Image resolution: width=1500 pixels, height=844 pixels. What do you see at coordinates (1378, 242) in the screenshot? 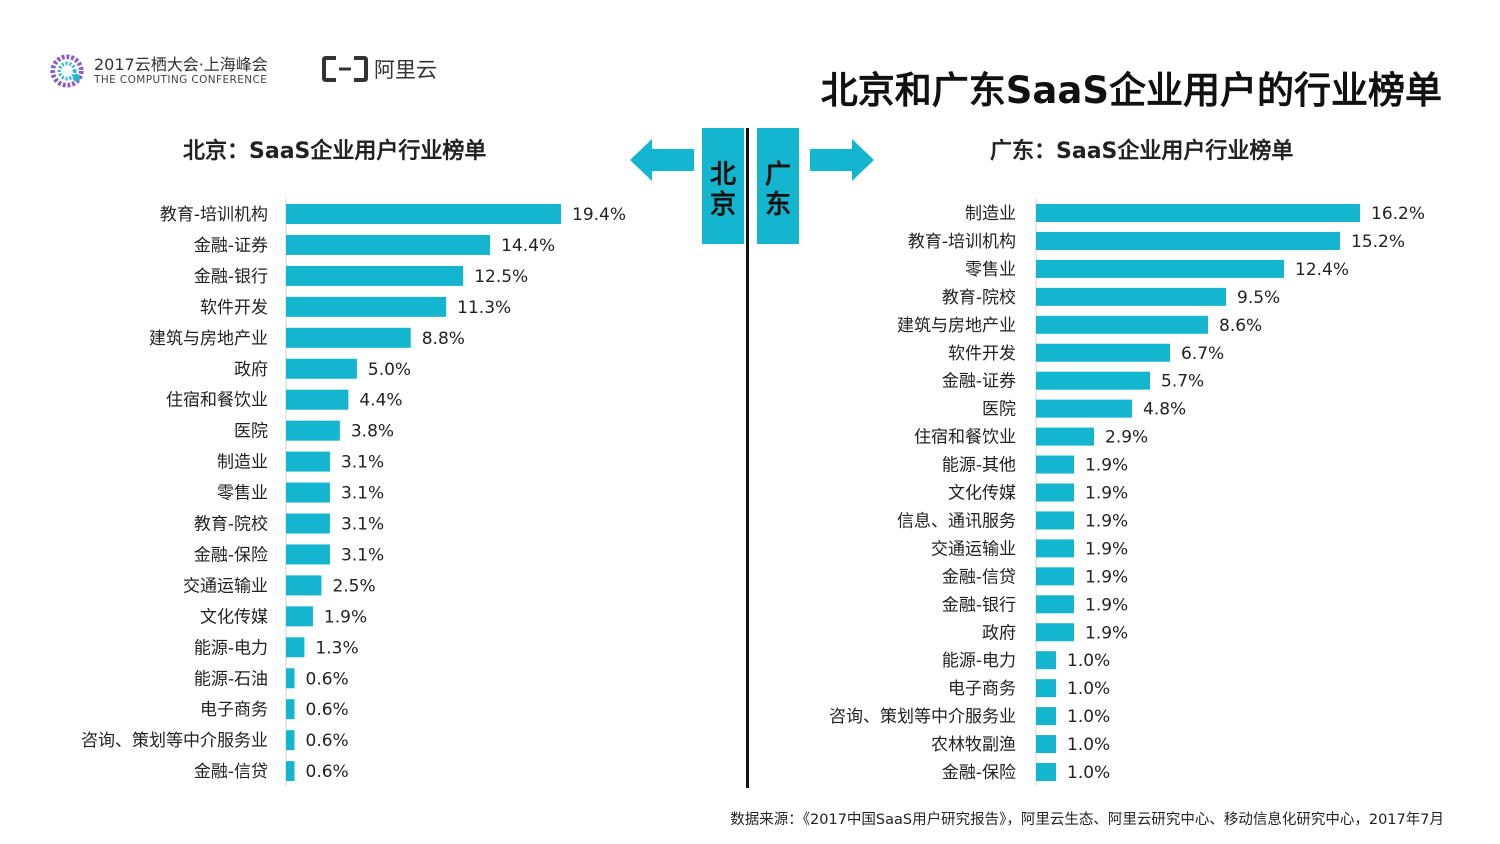
I see `guangdong-value-label: 15.2%` at bounding box center [1378, 242].